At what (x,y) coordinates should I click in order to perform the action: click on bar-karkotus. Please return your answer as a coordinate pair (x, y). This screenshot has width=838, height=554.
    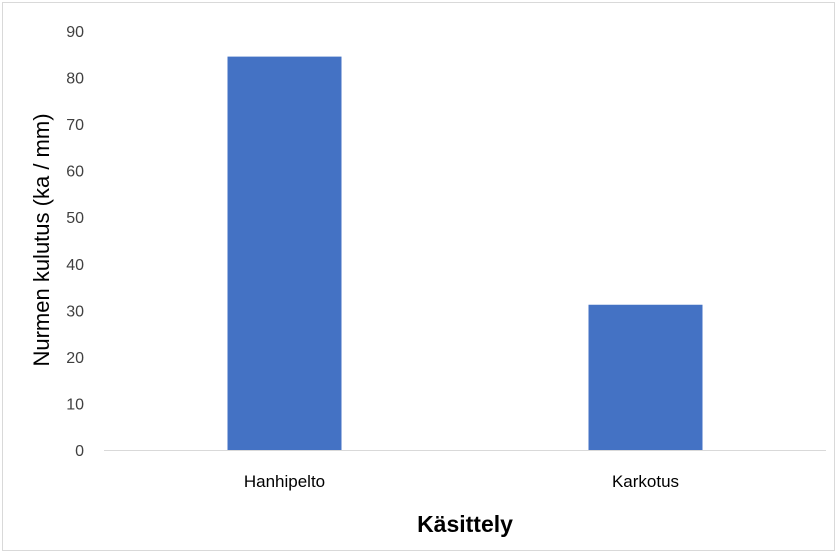
    Looking at the image, I should click on (645, 377).